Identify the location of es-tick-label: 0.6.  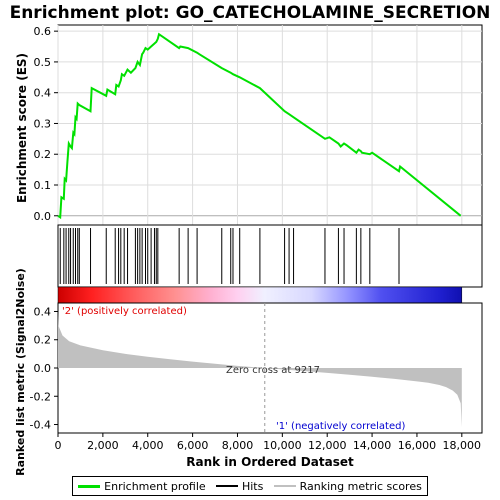
(43, 31).